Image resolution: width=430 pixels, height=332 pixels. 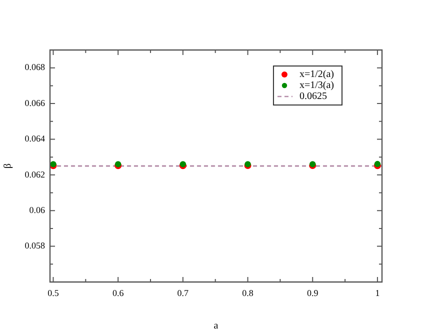 I want to click on y-tick-label: 0.064, so click(x=35, y=139).